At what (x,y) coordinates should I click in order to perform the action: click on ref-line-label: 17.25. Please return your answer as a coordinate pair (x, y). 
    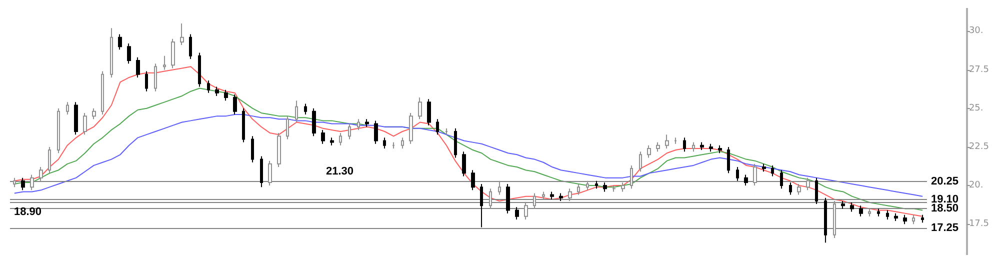
    Looking at the image, I should click on (944, 228).